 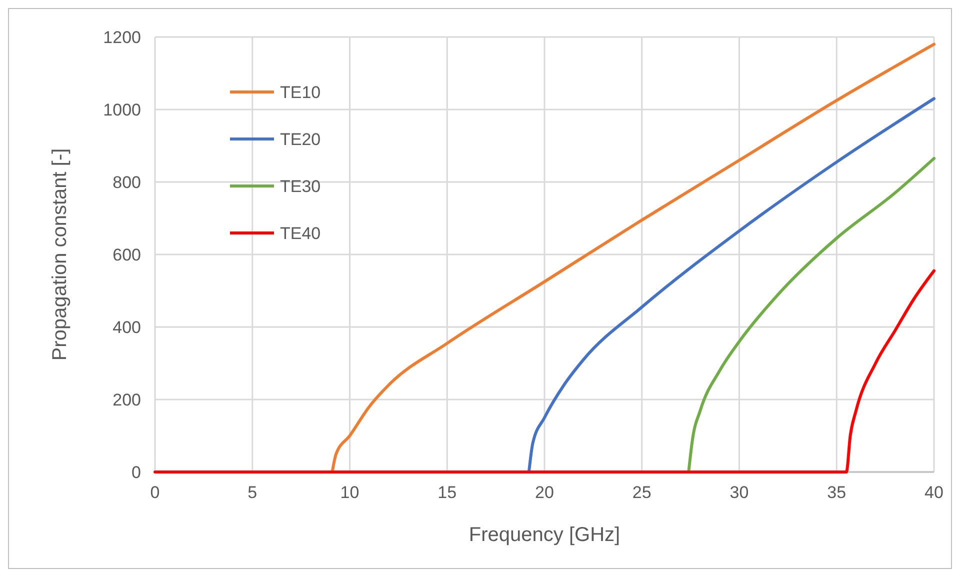 I want to click on y-tick-label: 200, so click(x=126, y=400).